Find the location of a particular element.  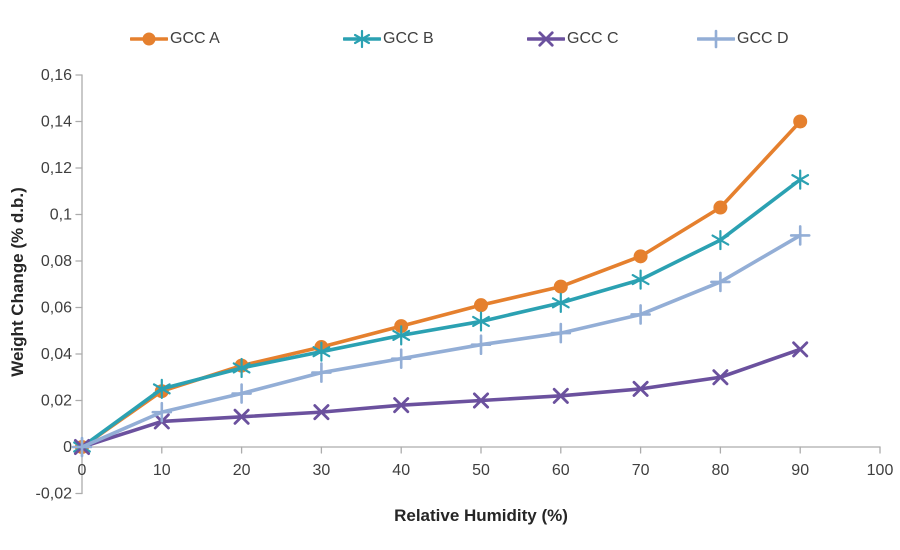

legend-label: GCC D is located at coordinates (763, 38).